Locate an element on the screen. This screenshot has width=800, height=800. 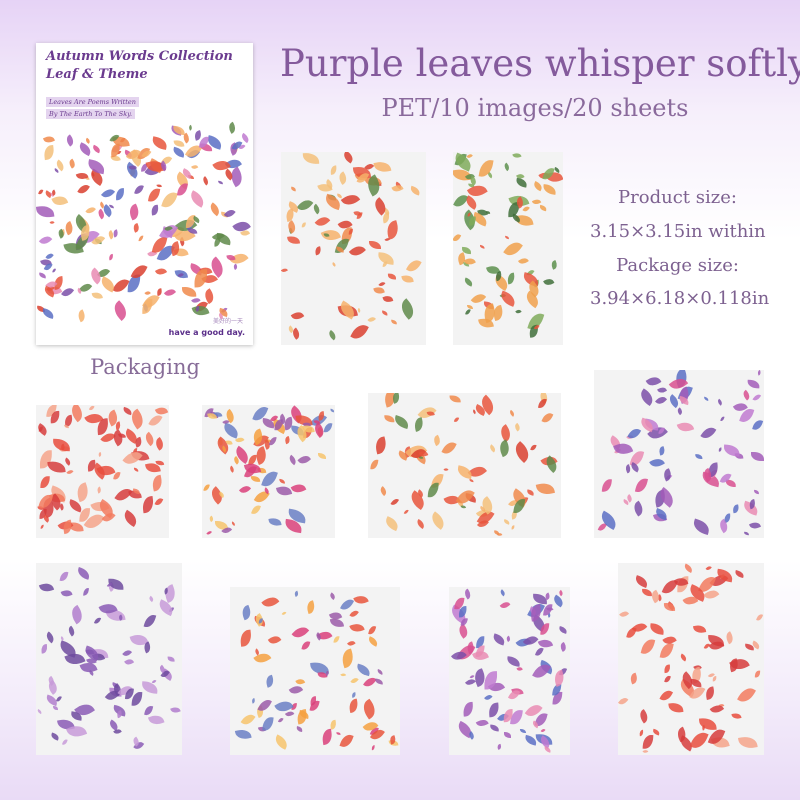
package-size-value: 3.94×6.18×0.118in is located at coordinates (680, 298).